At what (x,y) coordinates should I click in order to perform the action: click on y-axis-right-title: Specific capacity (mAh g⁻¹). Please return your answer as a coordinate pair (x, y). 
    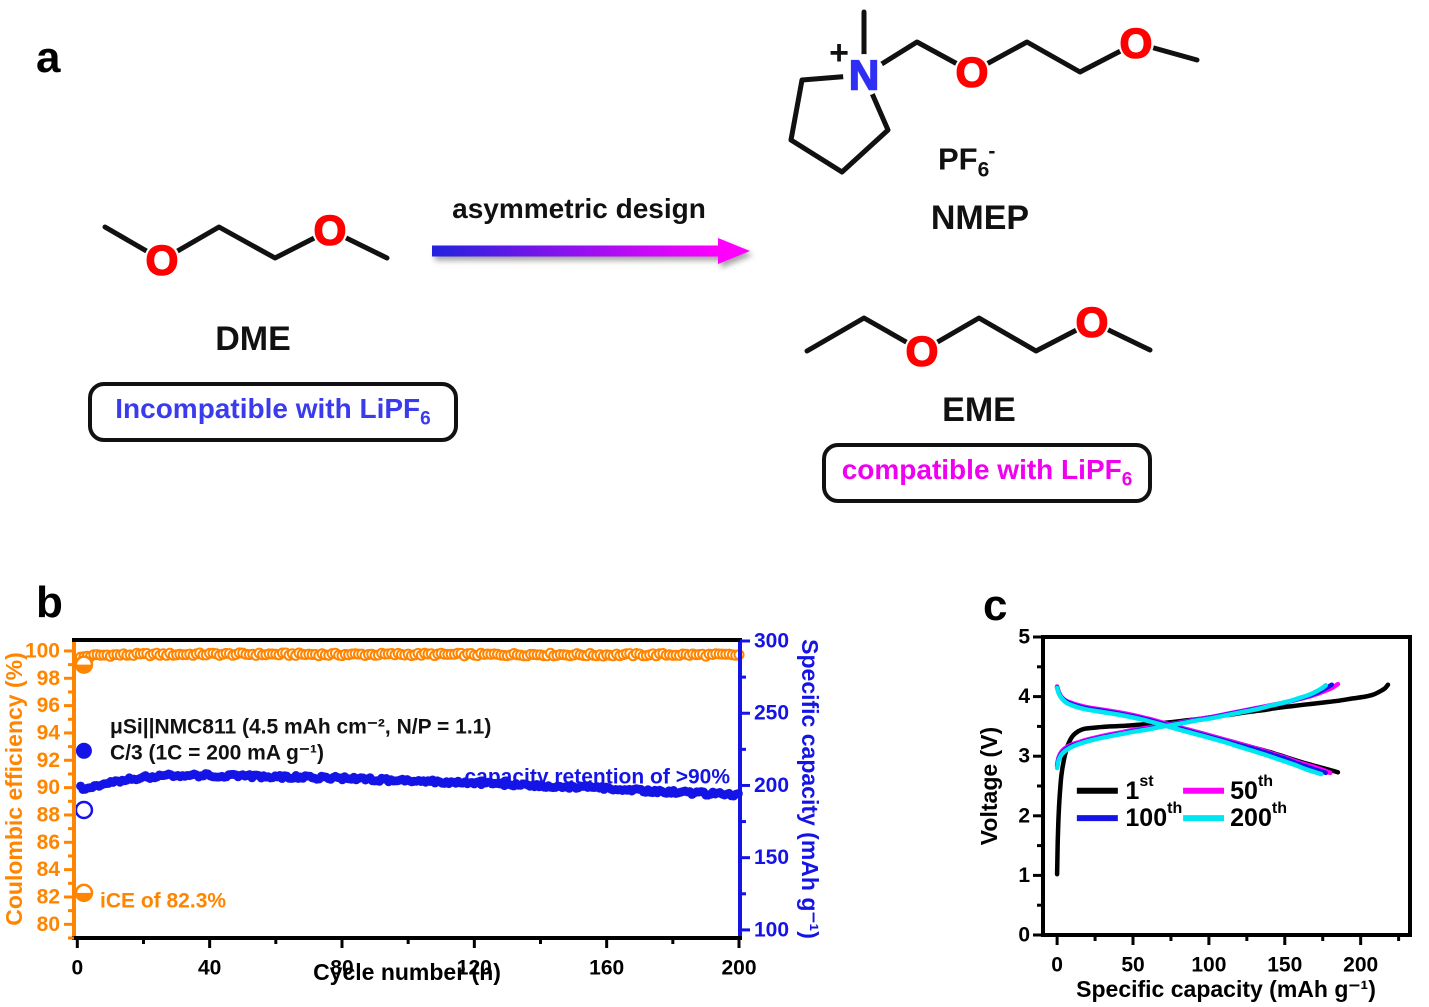
    Looking at the image, I should click on (810, 789).